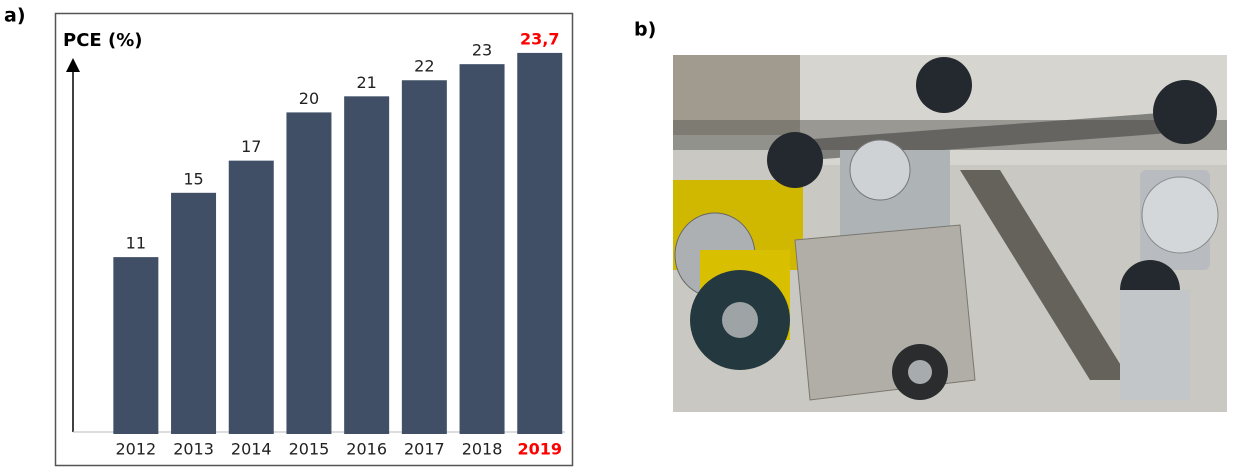 The image size is (1239, 469). Describe the element at coordinates (15, 16) in the screenshot. I see `panel-label: a)` at that location.